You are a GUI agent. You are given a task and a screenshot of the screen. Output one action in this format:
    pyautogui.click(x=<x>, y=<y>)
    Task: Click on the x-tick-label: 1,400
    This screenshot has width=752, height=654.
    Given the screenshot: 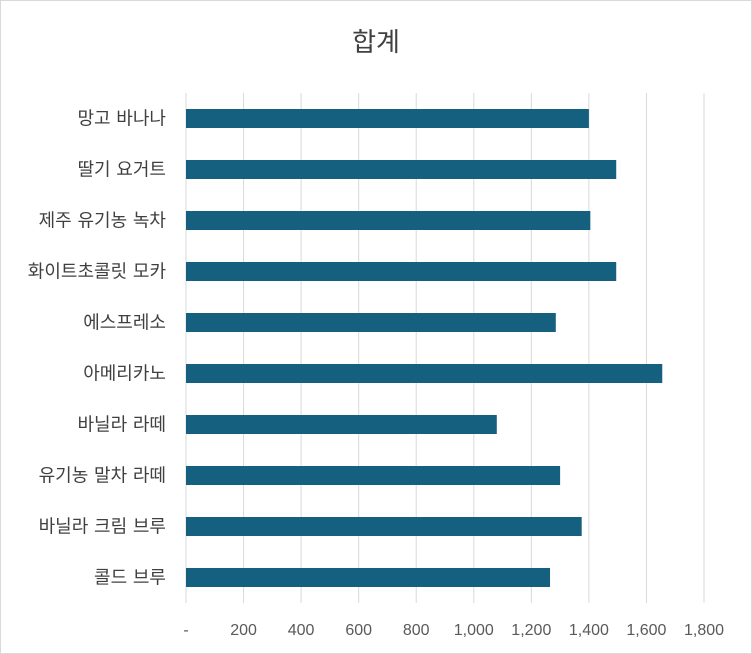 What is the action you would take?
    pyautogui.click(x=589, y=630)
    